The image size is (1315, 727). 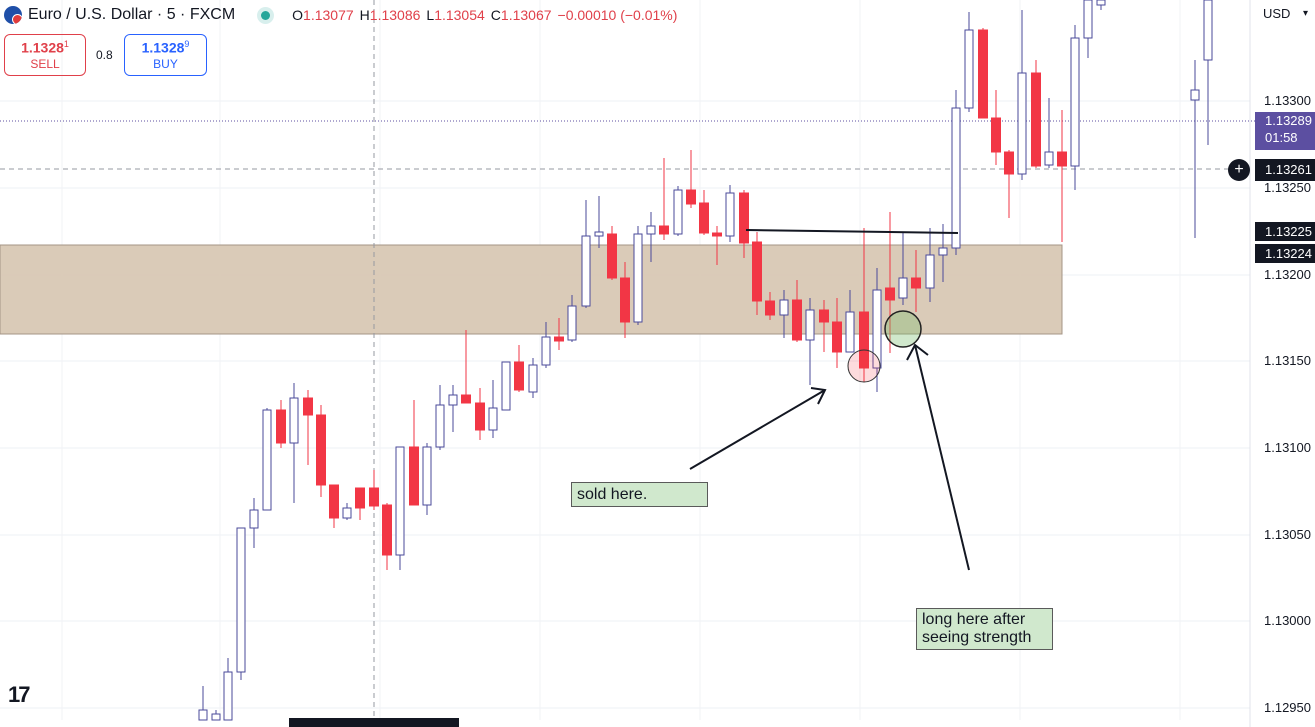 I want to click on ohlc-change: −0.00010 (−0.01%), so click(x=617, y=15).